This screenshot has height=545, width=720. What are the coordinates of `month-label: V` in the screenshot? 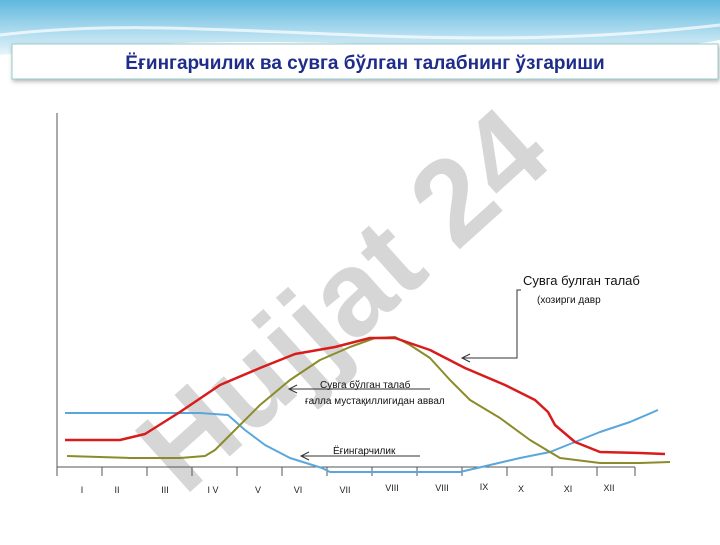 It's located at (258, 490).